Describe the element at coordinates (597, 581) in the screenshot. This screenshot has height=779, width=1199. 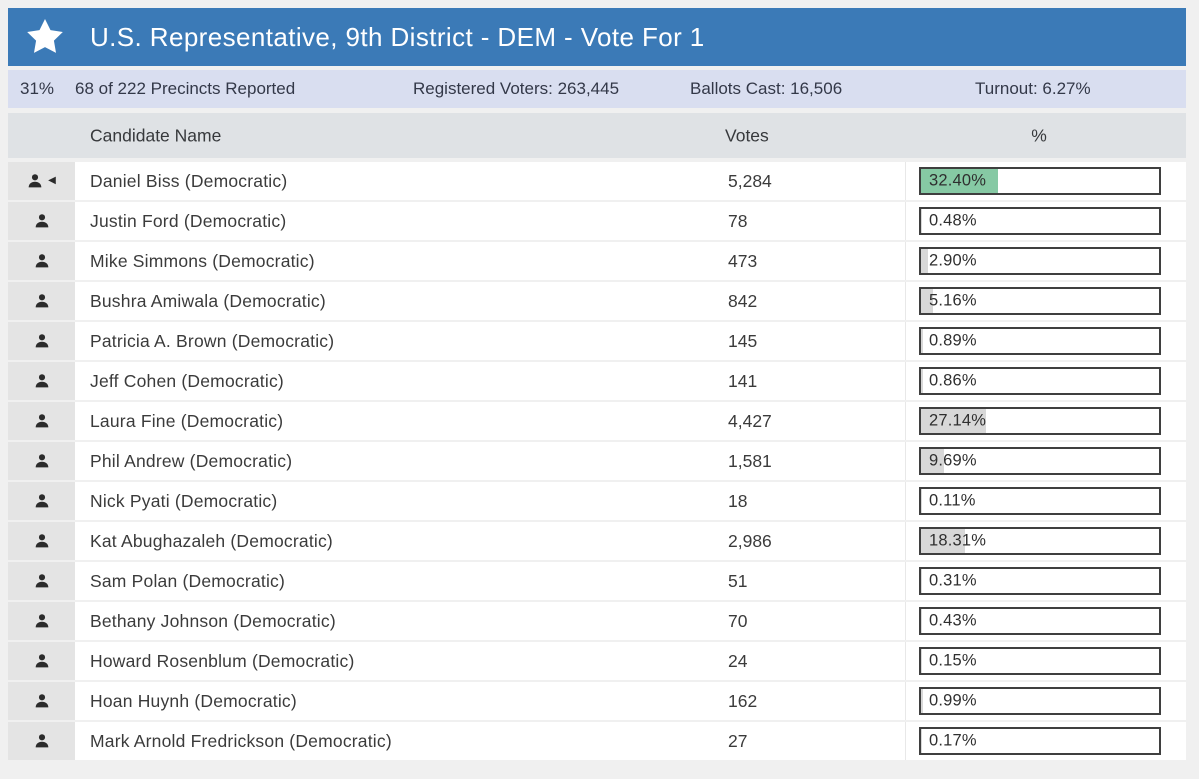
I see `table-row: Sam Polan (Democratic) 51 0.31%` at that location.